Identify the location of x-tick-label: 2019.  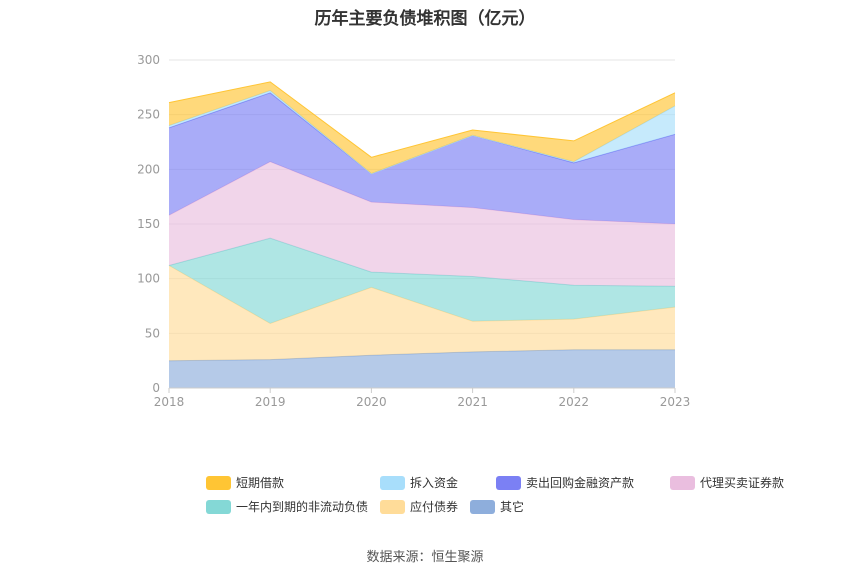
(270, 402).